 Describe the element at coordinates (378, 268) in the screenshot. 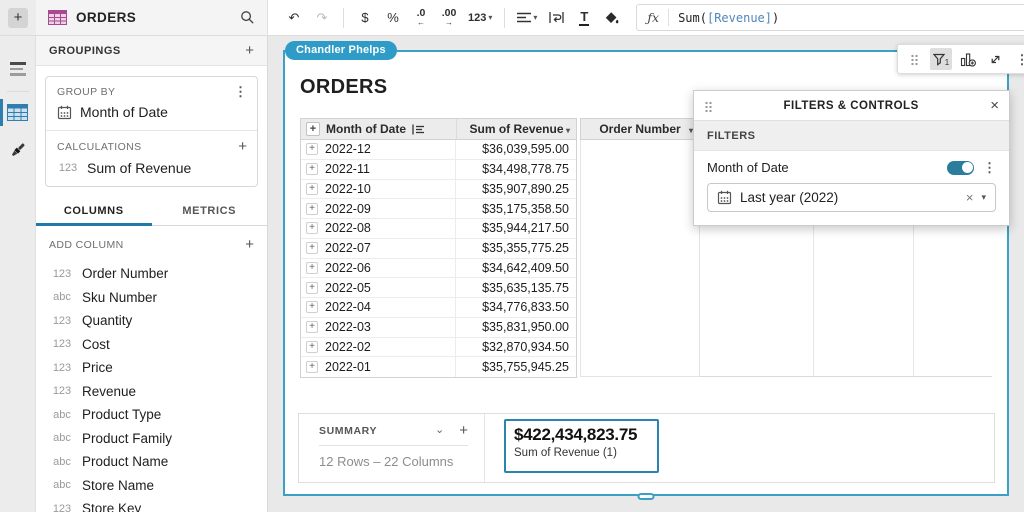

I see `month-cell: + 2022-06` at that location.